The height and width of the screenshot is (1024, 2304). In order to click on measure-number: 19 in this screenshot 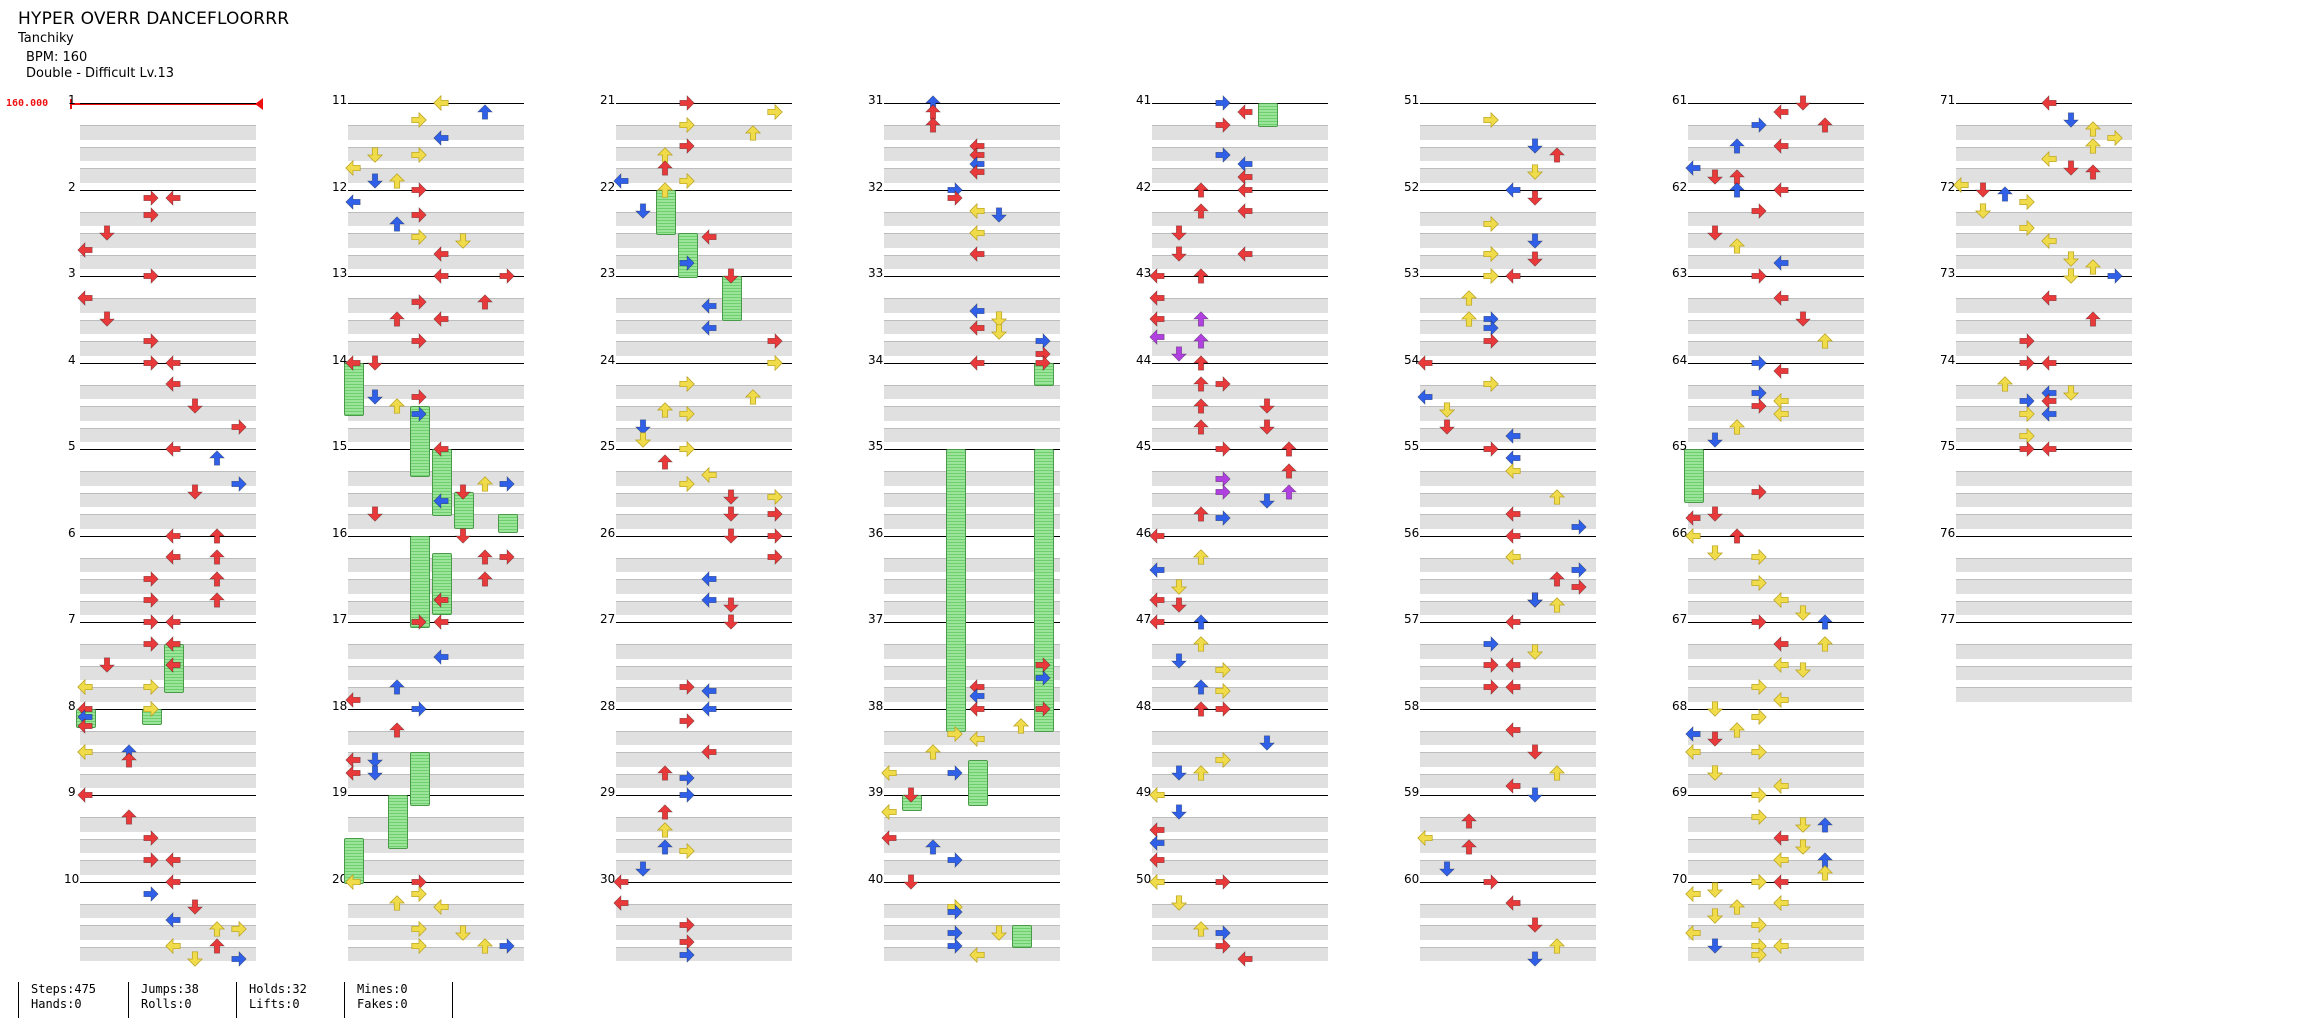, I will do `click(340, 792)`.